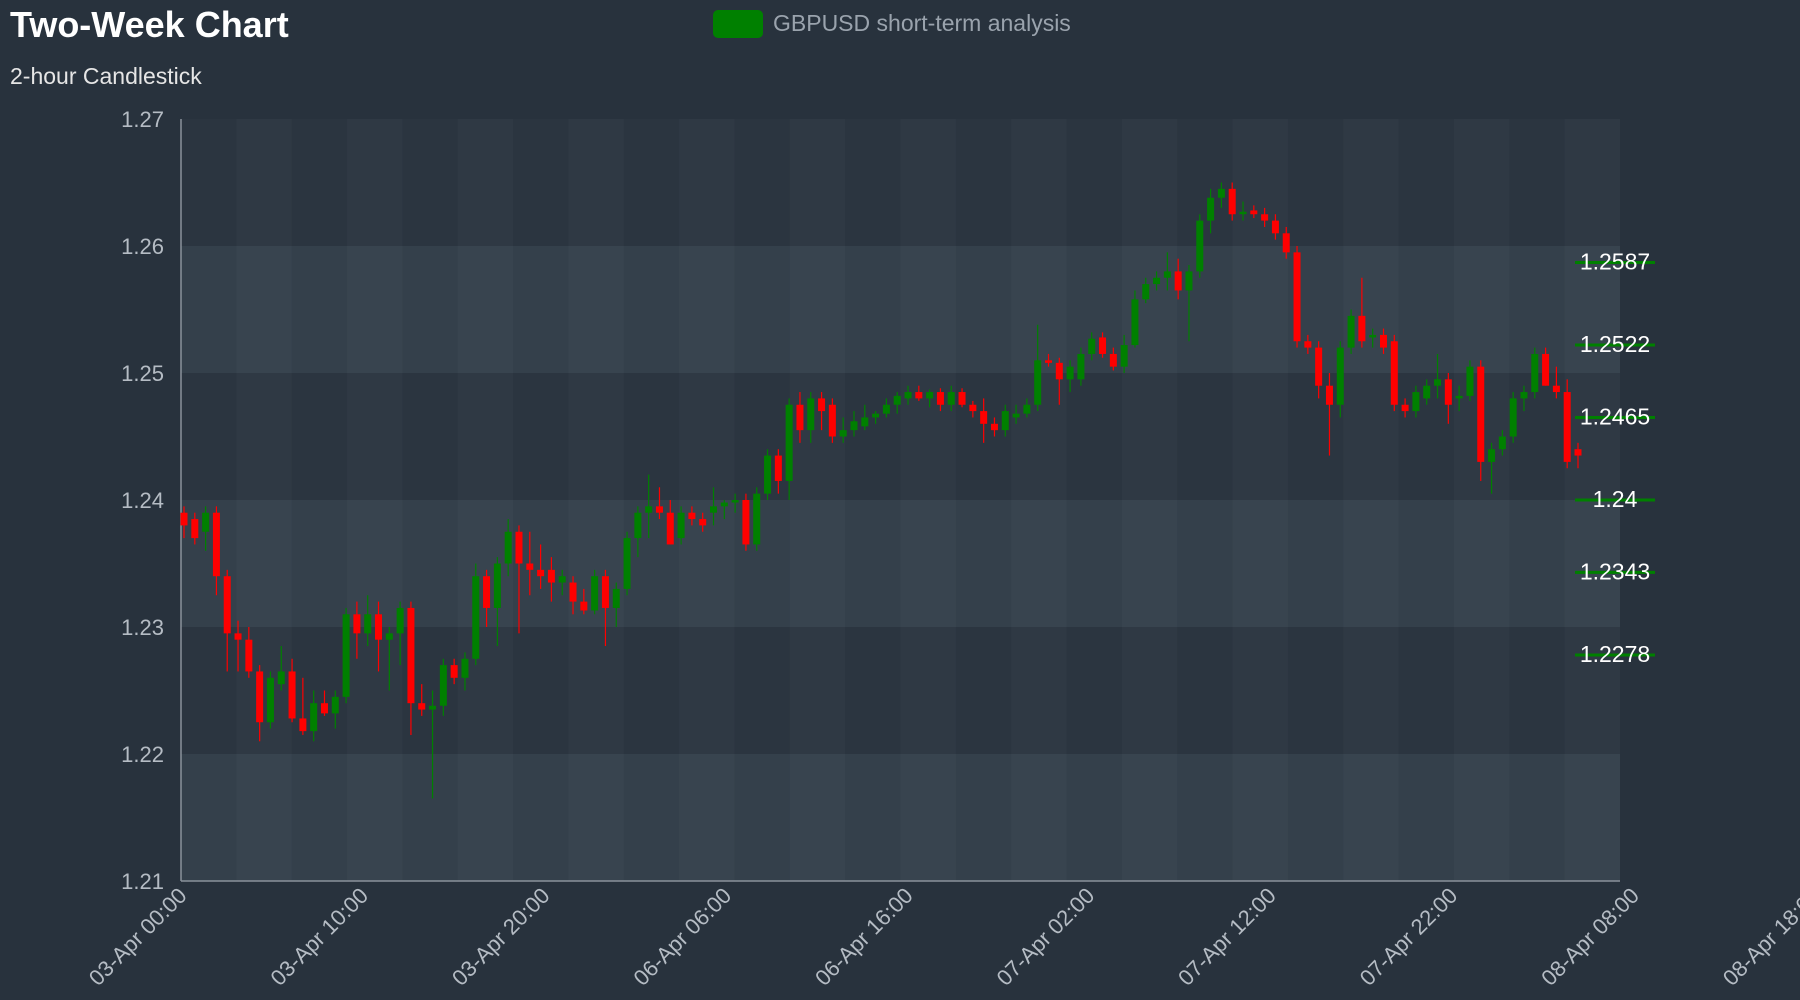 This screenshot has height=1000, width=1800. Describe the element at coordinates (1615, 654) in the screenshot. I see `level-marker: 1.2278` at that location.